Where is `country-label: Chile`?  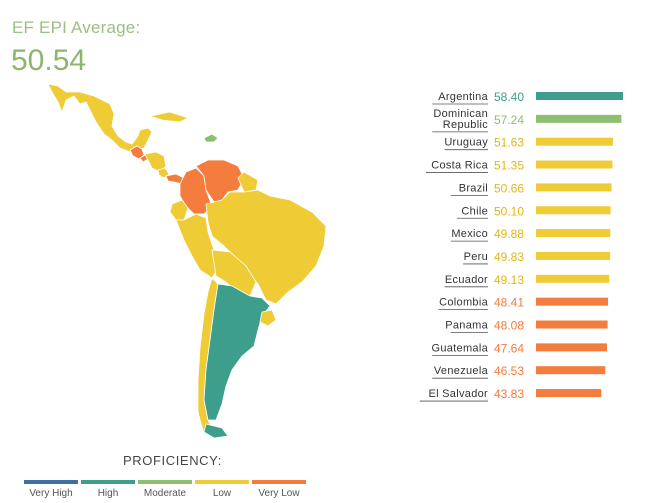 country-label: Chile is located at coordinates (474, 211).